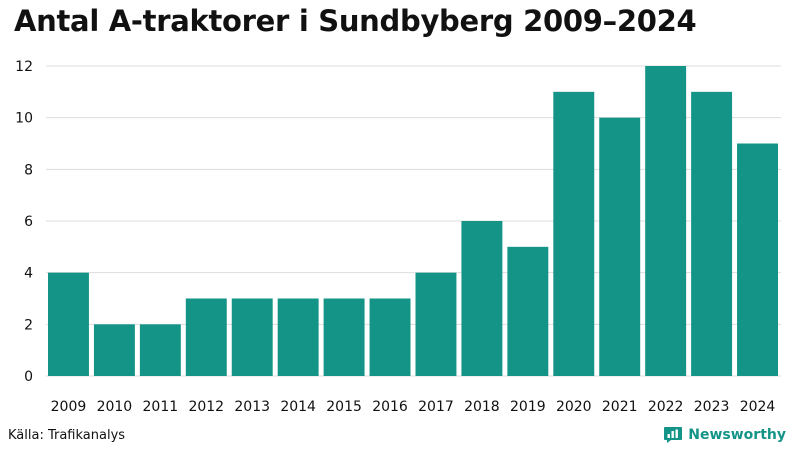 The image size is (800, 450). Describe the element at coordinates (390, 407) in the screenshot. I see `x-tick-label: 2016` at that location.